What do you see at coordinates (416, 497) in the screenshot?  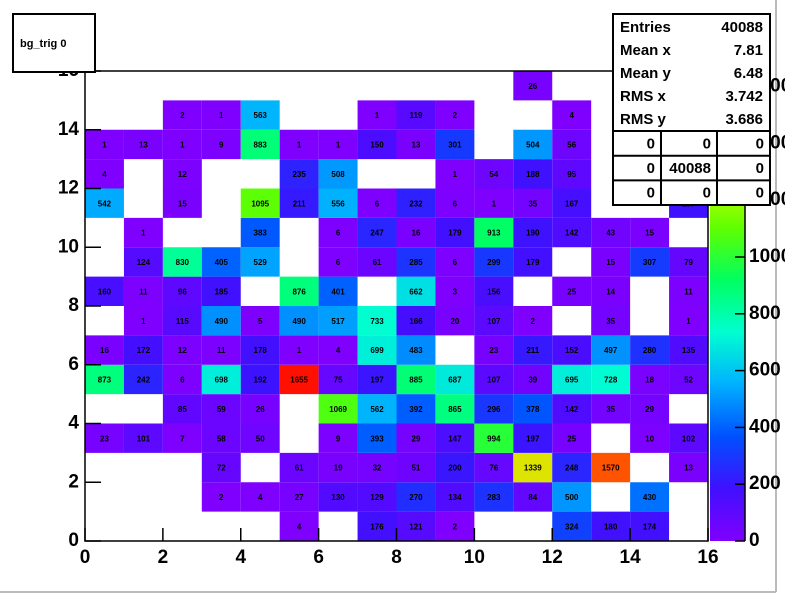 I see `cell-label: 270` at bounding box center [416, 497].